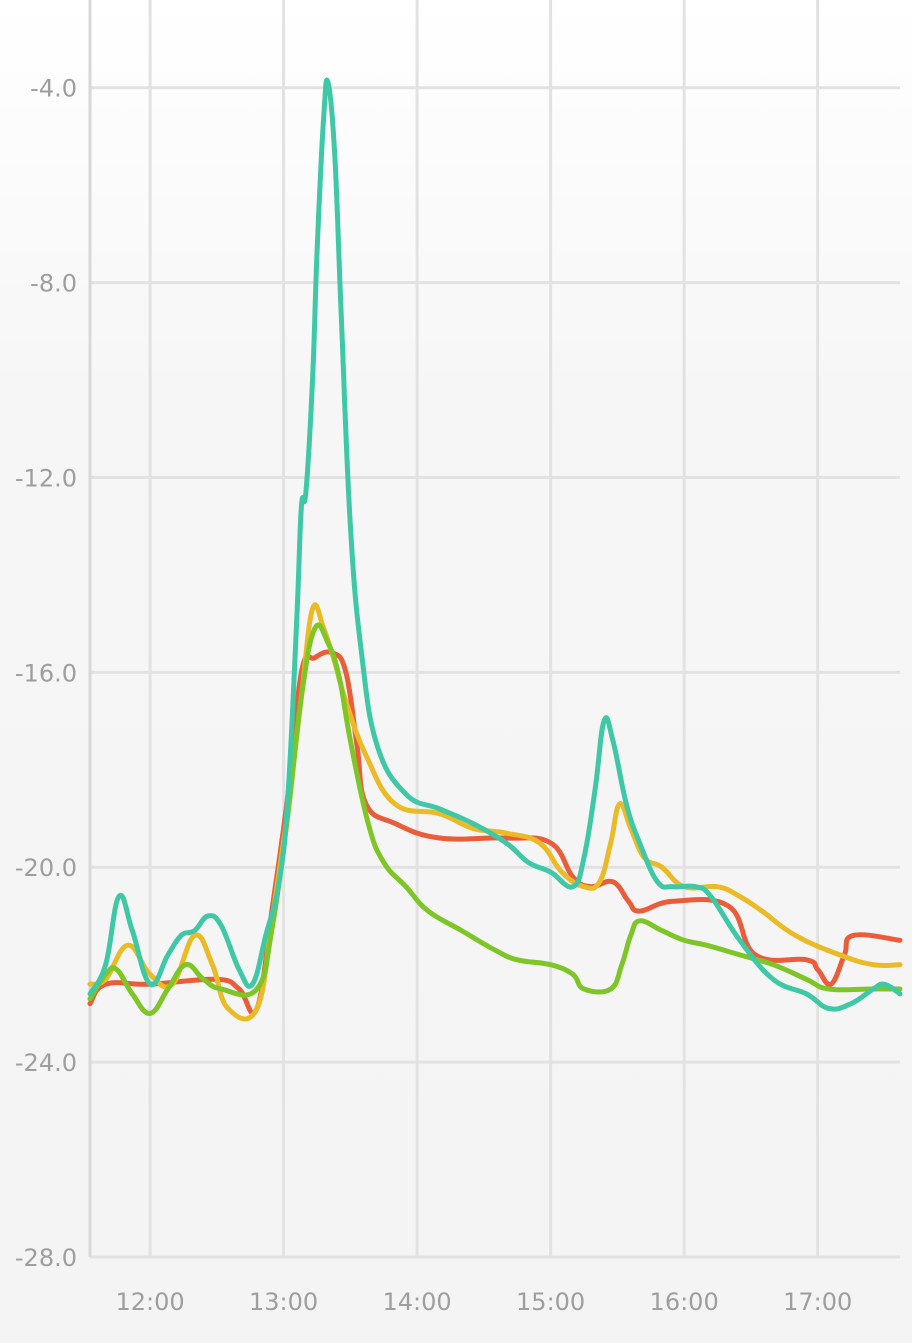 The height and width of the screenshot is (1343, 912). What do you see at coordinates (46, 1258) in the screenshot?
I see `y-tick-label: -28.0` at bounding box center [46, 1258].